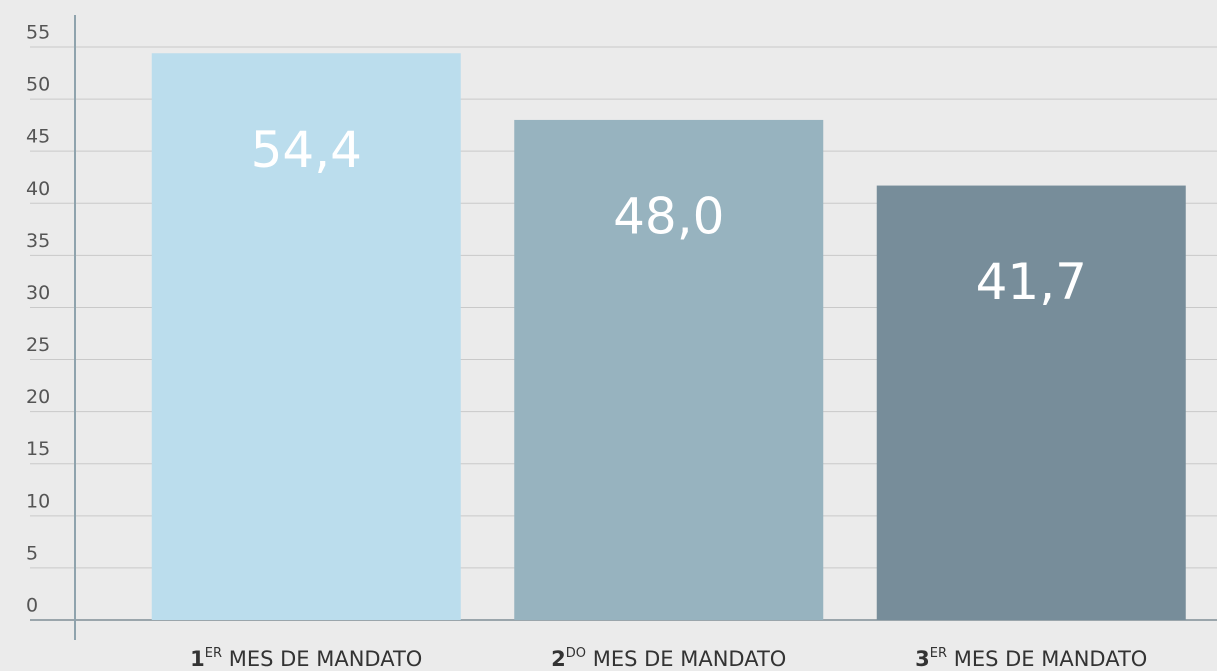 Image resolution: width=1217 pixels, height=671 pixels. What do you see at coordinates (38, 449) in the screenshot?
I see `y-tick-label: 15` at bounding box center [38, 449].